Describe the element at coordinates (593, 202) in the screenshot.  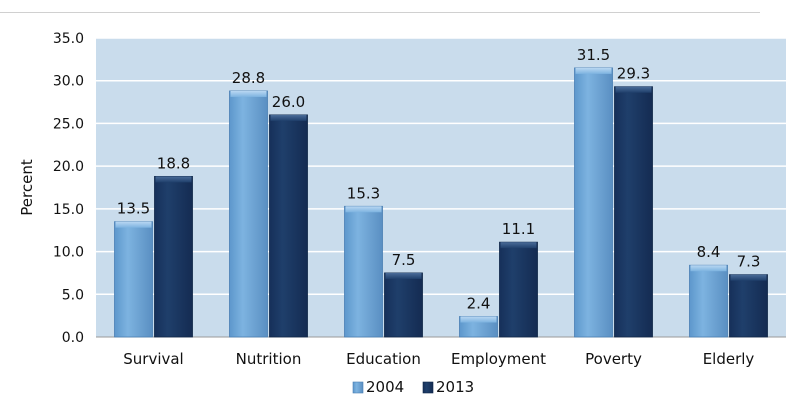
I see `bar-2004-poverty` at that location.